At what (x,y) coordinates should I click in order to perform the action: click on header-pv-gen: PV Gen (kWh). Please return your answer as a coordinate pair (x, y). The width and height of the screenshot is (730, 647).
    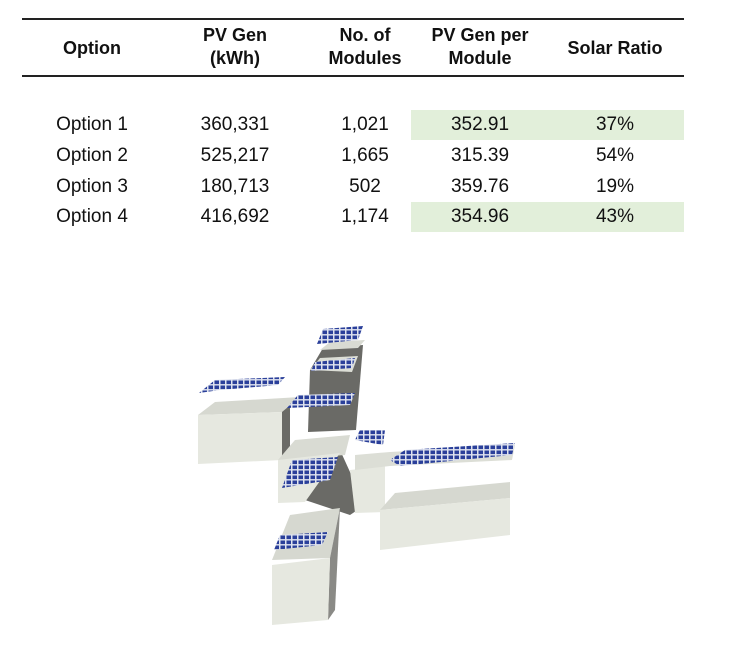
    Looking at the image, I should click on (235, 47).